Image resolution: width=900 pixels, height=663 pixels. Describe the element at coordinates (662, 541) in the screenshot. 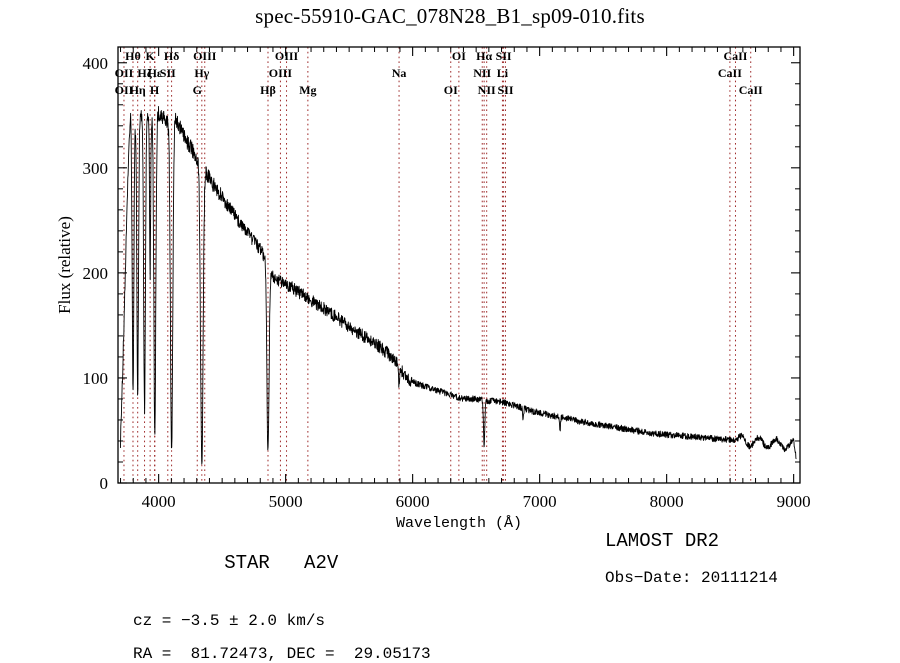

I see `survey-name: LAMOST DR2` at that location.